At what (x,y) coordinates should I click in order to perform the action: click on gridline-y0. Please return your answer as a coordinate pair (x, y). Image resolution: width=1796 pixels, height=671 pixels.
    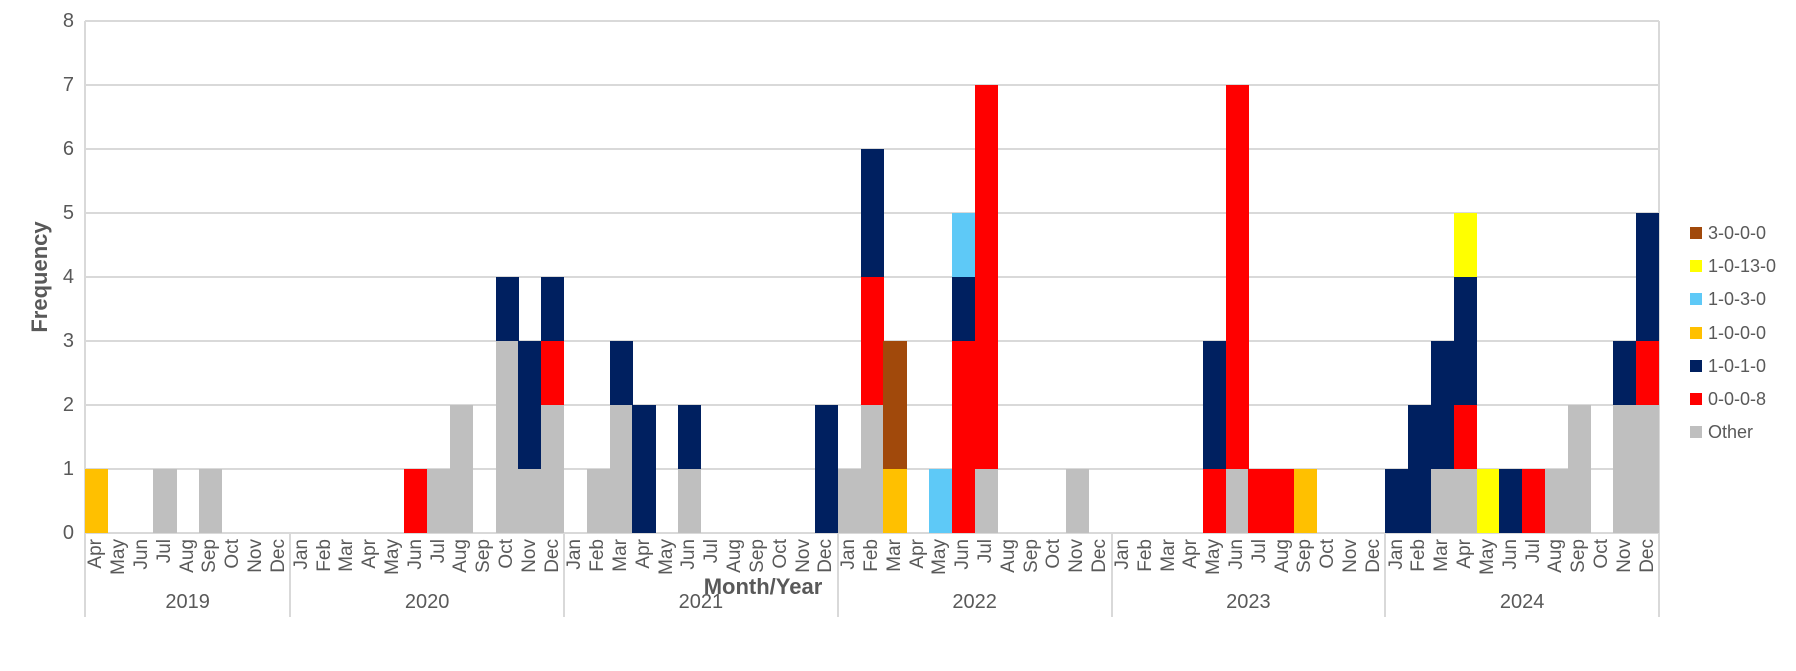
    Looking at the image, I should click on (872, 533).